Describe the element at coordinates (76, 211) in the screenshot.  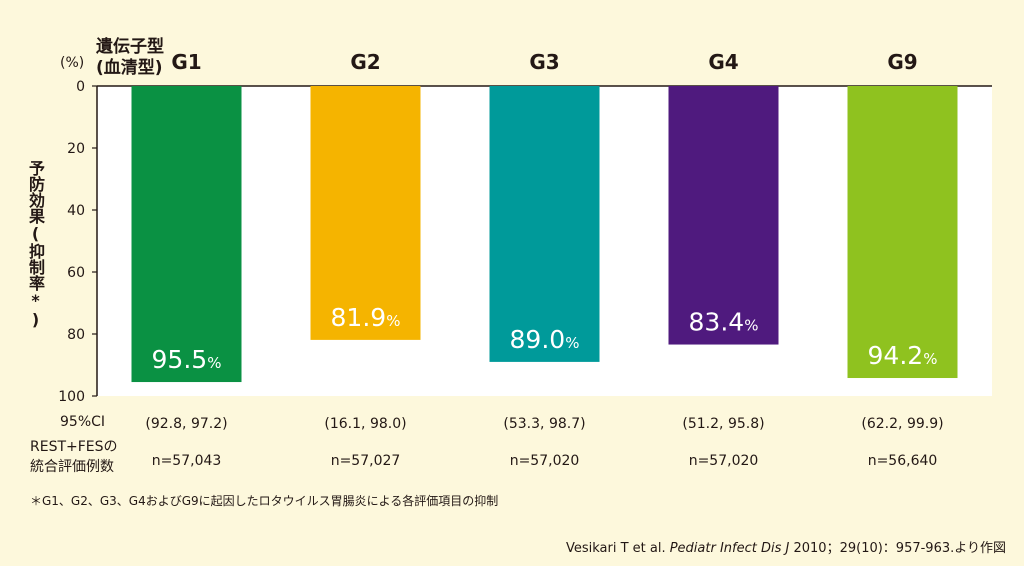
I see `y-tick-label: 40` at that location.